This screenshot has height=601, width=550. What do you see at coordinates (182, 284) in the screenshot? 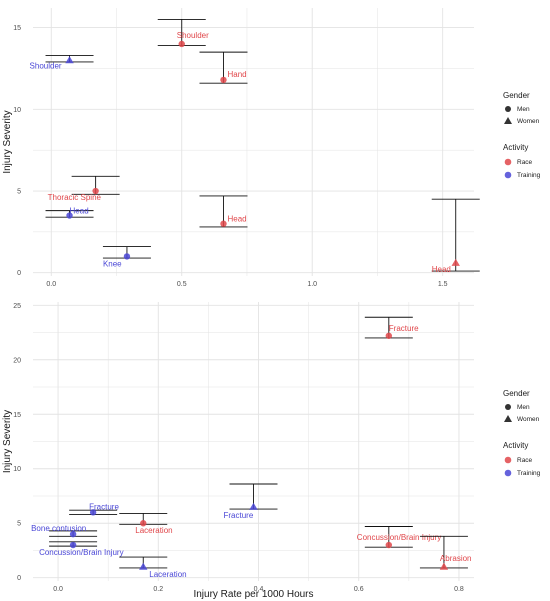
I see `x-tick-label: 0.5` at bounding box center [182, 284].